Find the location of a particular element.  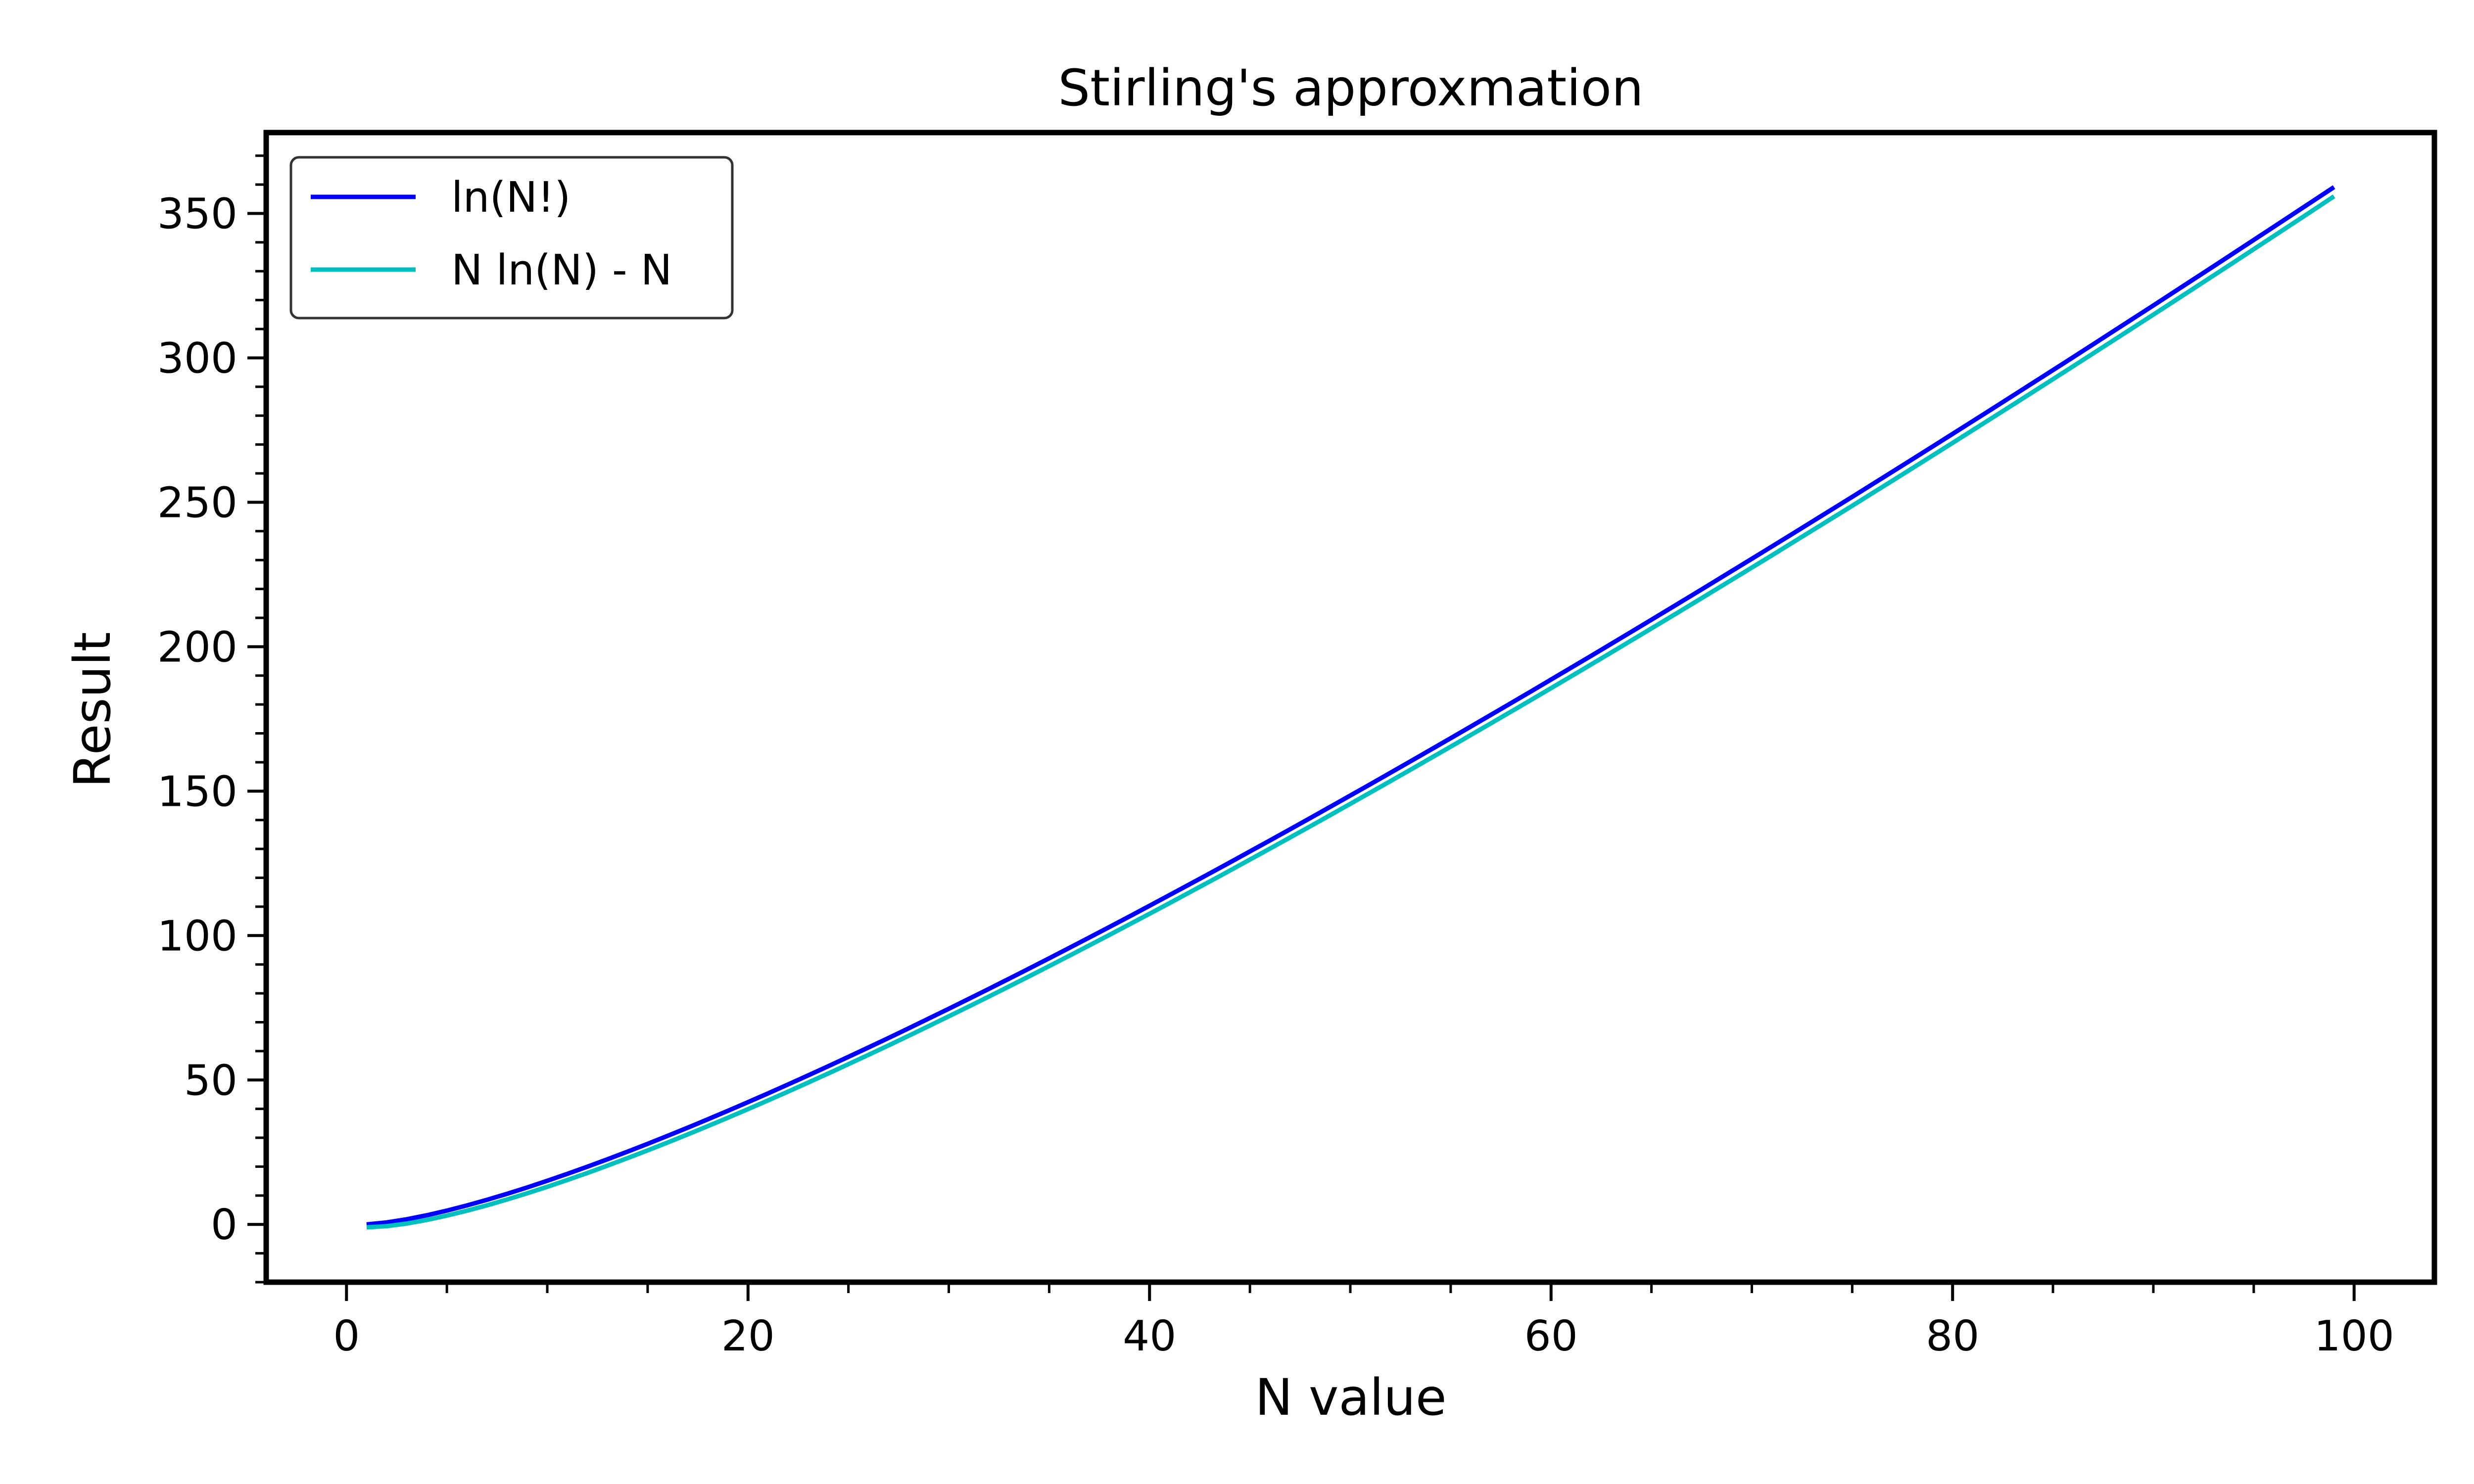

x-tick-label: 0 is located at coordinates (347, 1336).